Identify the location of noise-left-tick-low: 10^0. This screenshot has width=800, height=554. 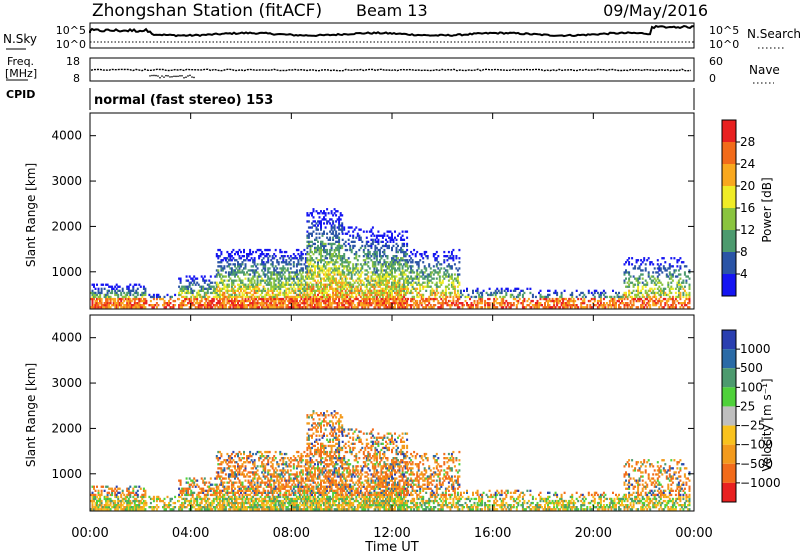
(71, 44).